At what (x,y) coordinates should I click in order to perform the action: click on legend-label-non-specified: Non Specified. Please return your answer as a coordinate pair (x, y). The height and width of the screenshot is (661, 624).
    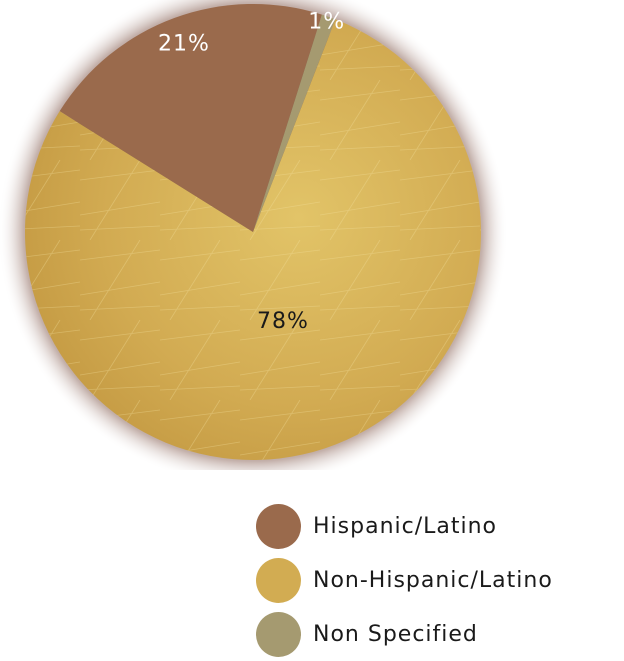
    Looking at the image, I should click on (395, 634).